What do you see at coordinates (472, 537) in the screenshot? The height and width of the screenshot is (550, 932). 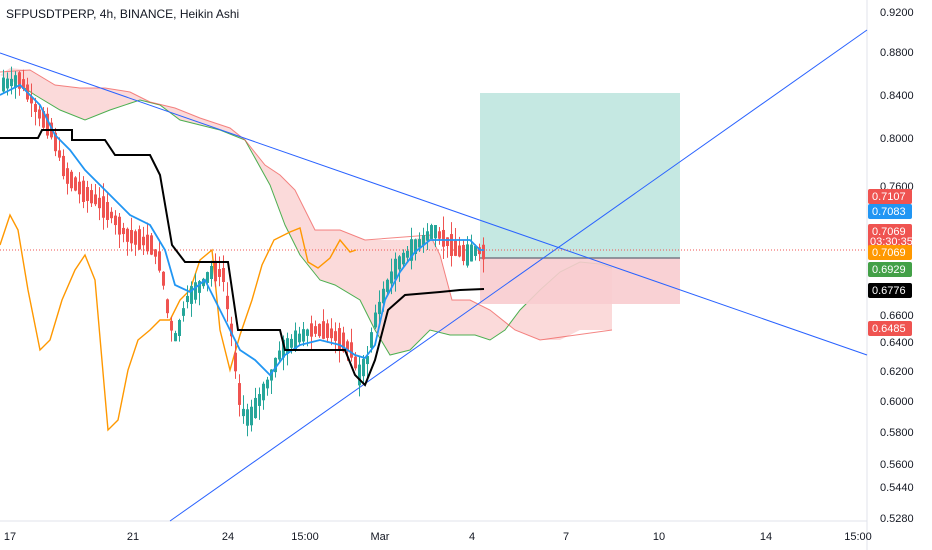 I see `time-tick-label: 4` at bounding box center [472, 537].